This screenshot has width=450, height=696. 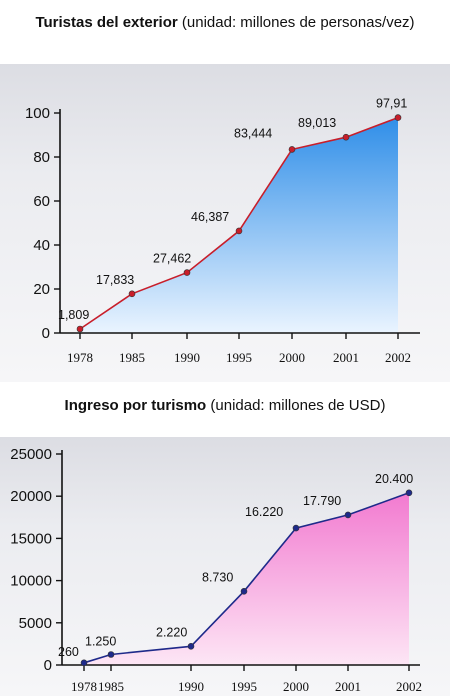 I want to click on chart2-y-tick-label: 25000, so click(x=31, y=454).